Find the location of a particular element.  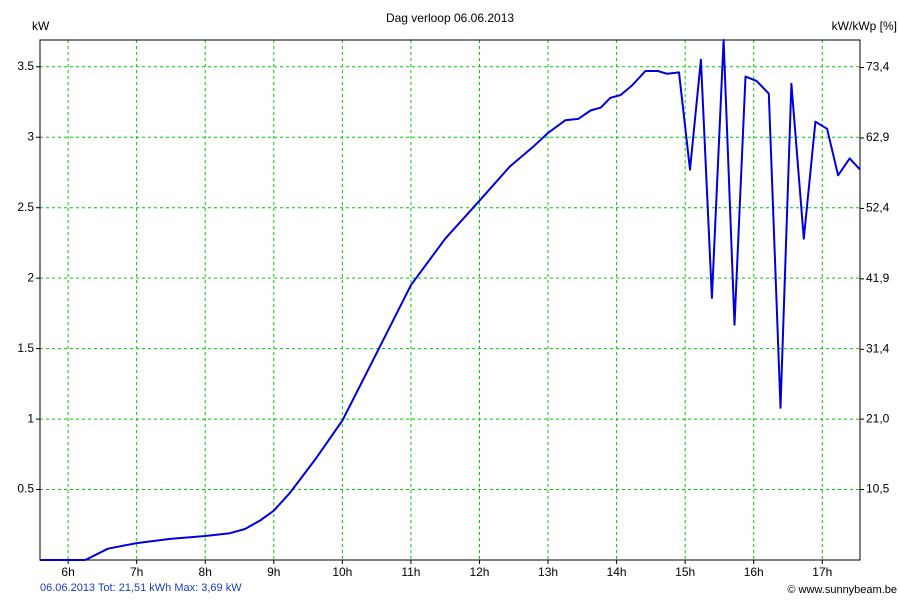

y2-tick-label: 62,9 is located at coordinates (878, 137).